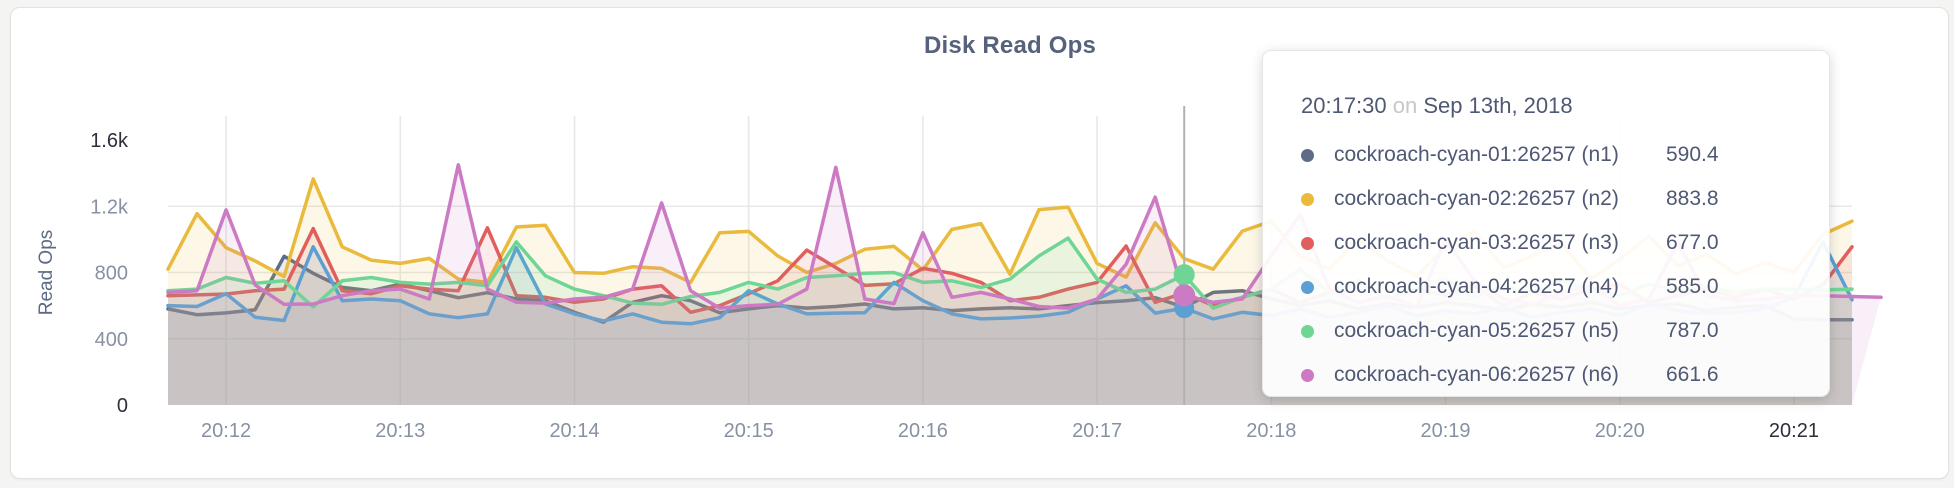 This screenshot has height=488, width=1954. Describe the element at coordinates (1498, 105) in the screenshot. I see `tooltip-date: Sep 13th, 2018` at that location.